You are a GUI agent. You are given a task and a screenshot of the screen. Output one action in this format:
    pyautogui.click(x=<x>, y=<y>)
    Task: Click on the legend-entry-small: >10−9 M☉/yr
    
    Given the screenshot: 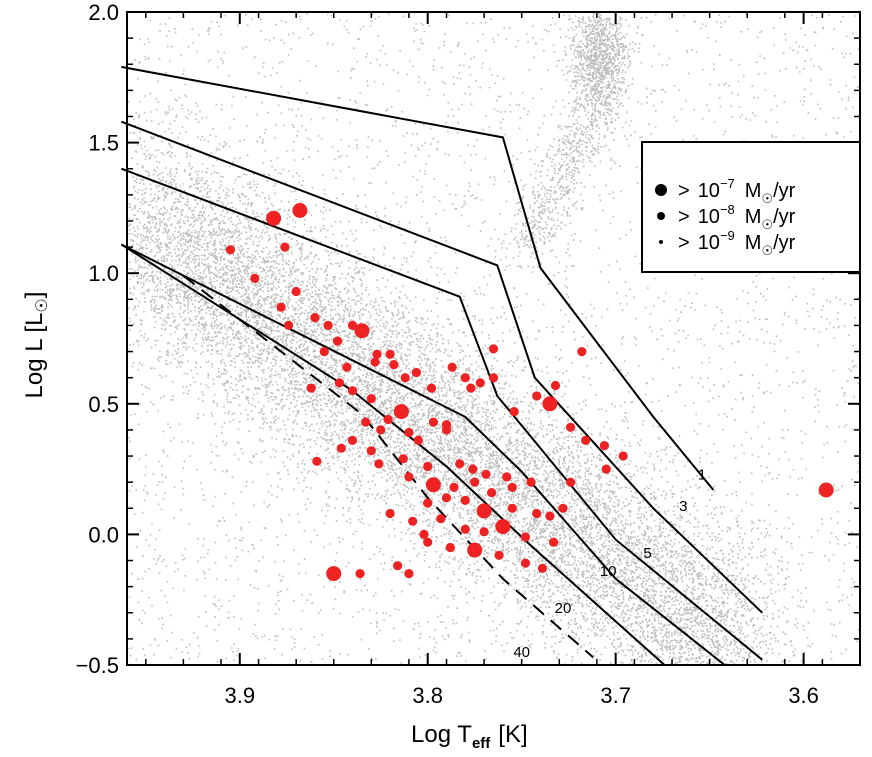 What is the action you would take?
    pyautogui.click(x=727, y=243)
    